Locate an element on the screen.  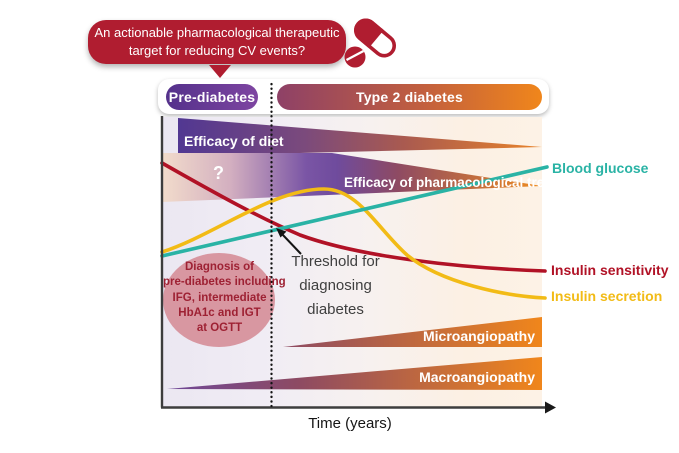
stage-pill-pre-diabetes: Pre-diabetes is located at coordinates (212, 97).